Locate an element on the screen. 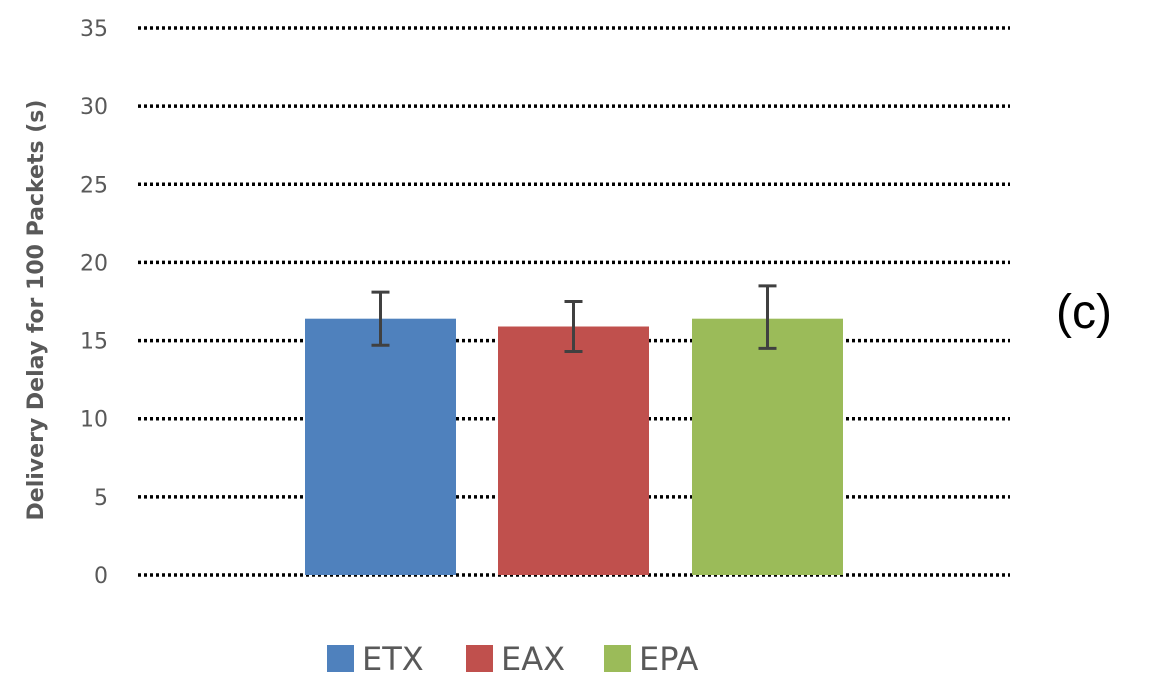 Image resolution: width=1156 pixels, height=688 pixels. y-tick-label: 0 is located at coordinates (101, 576).